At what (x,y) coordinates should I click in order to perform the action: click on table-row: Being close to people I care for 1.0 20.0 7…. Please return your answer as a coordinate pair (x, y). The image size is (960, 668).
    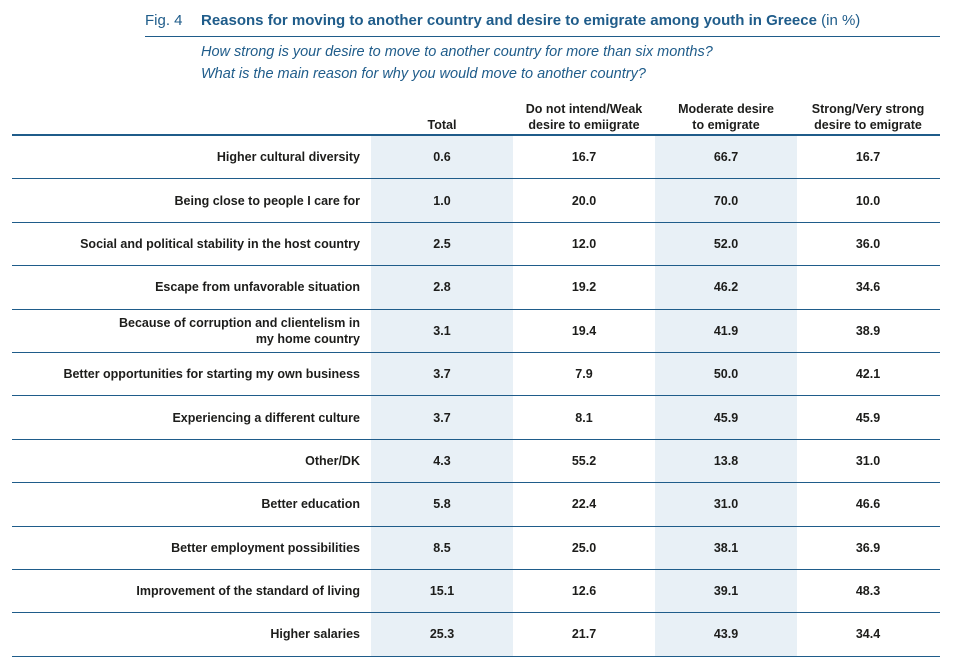
    Looking at the image, I should click on (476, 201).